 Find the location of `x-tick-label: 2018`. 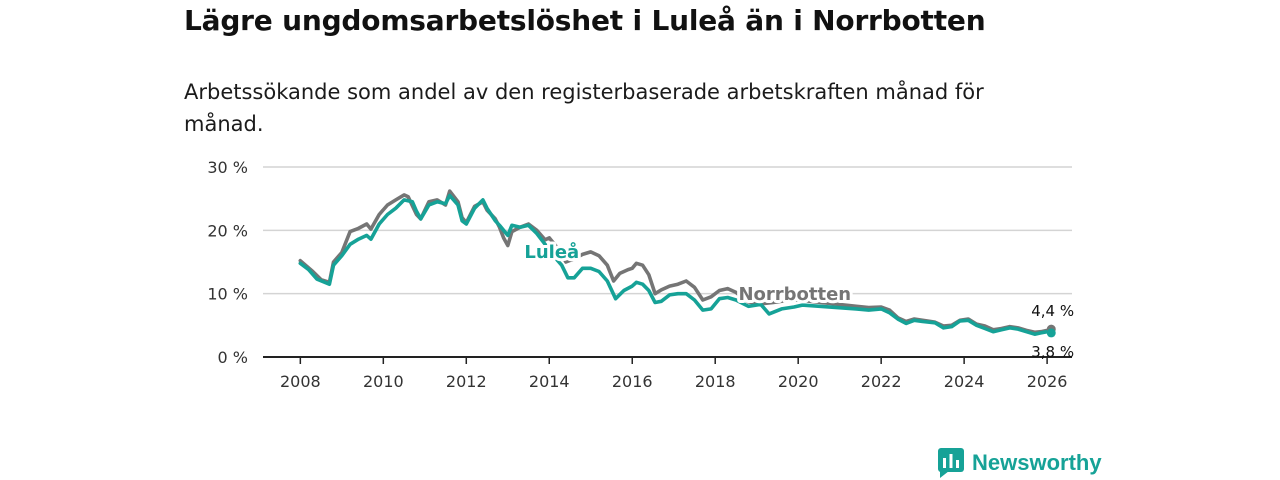

x-tick-label: 2018 is located at coordinates (715, 381).